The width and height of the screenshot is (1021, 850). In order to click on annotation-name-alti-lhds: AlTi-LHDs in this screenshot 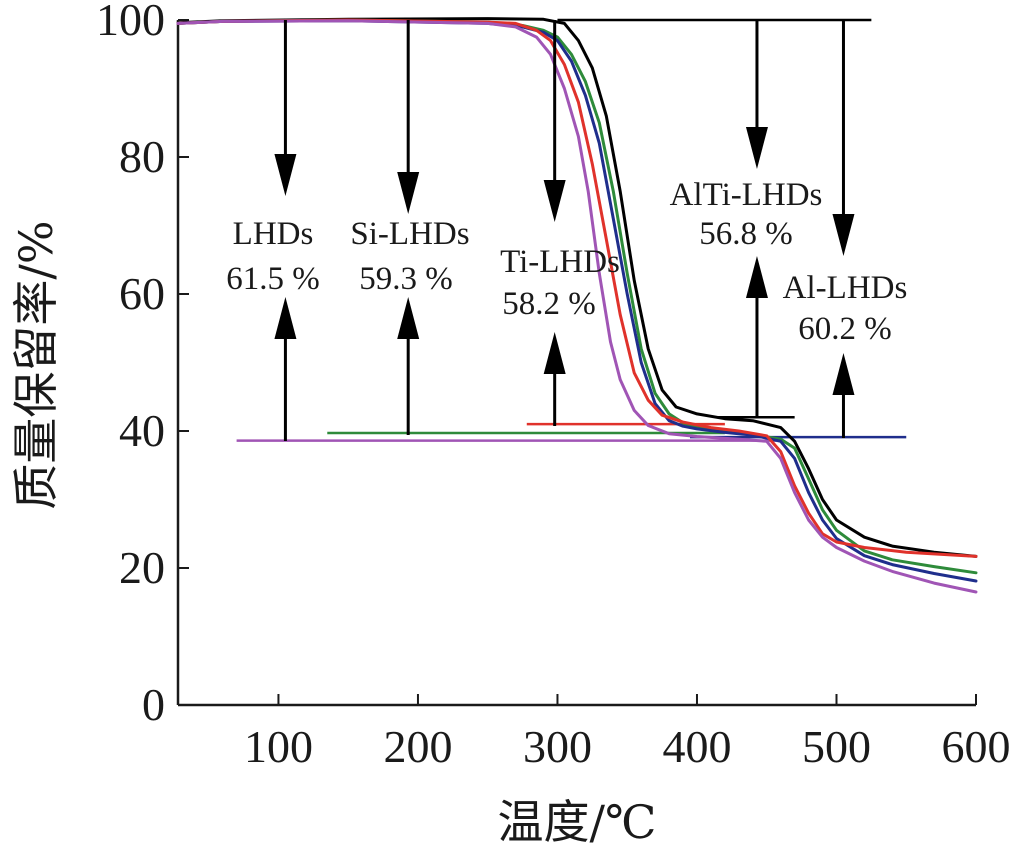, I will do `click(746, 195)`.